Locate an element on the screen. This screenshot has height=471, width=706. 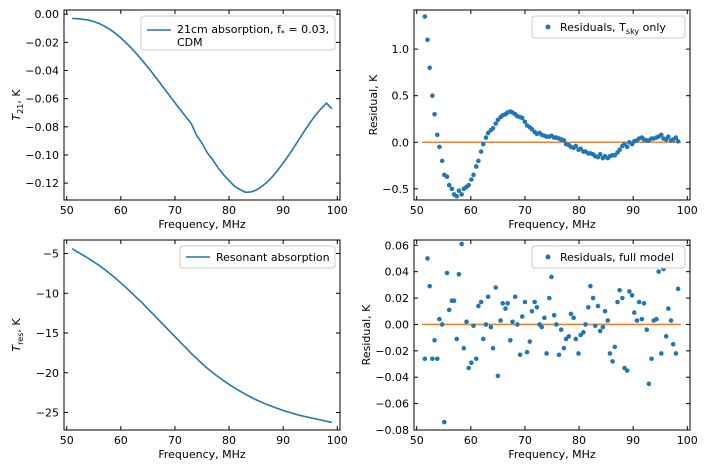
tl-ytick-label: −0.10 is located at coordinates (42, 155).